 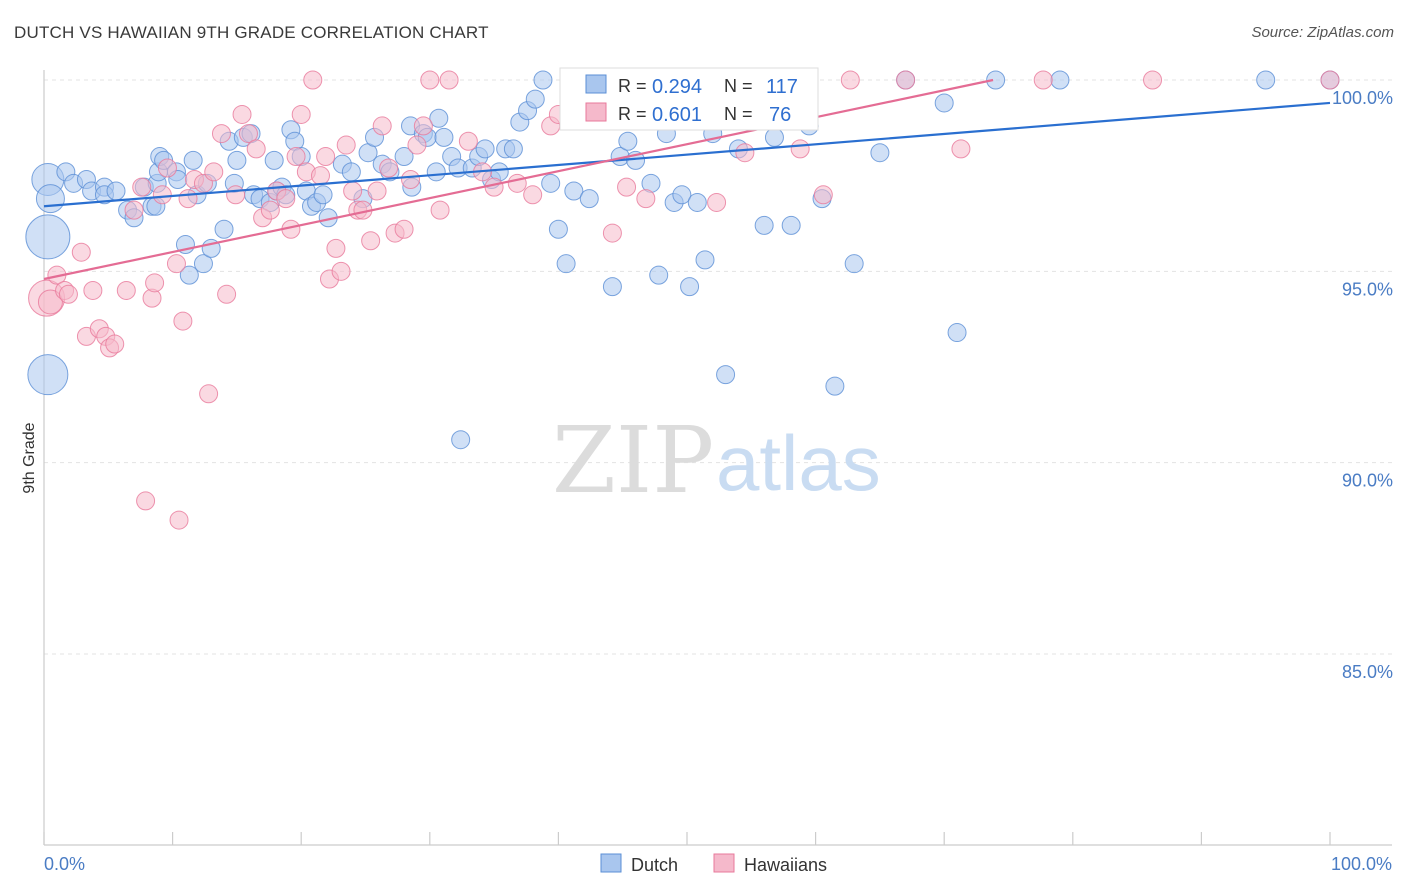 I want to click on stats-legend: R = 0.294 N = 117 R = 0.601 N = 76, so click(x=689, y=99).